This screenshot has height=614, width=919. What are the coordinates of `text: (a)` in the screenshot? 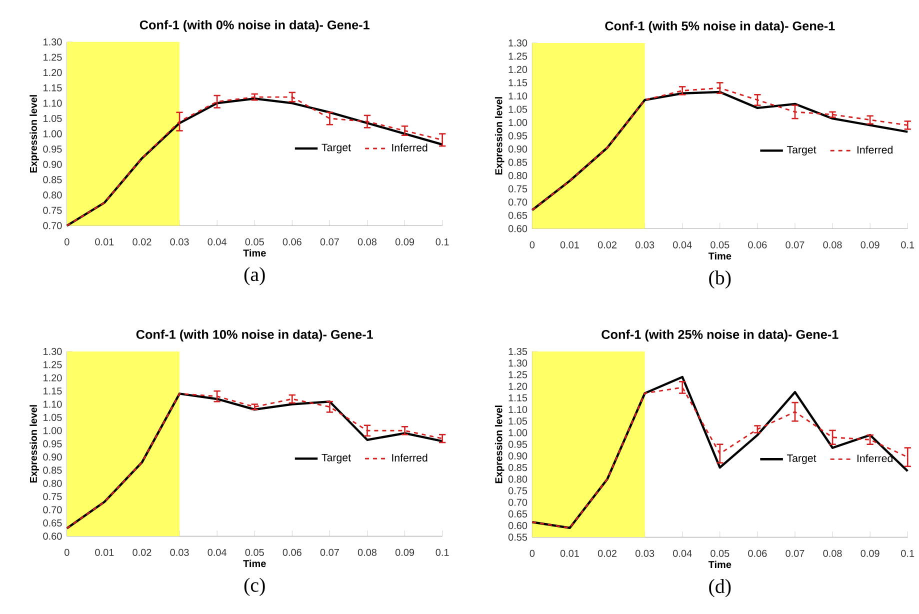 It's located at (254, 276).